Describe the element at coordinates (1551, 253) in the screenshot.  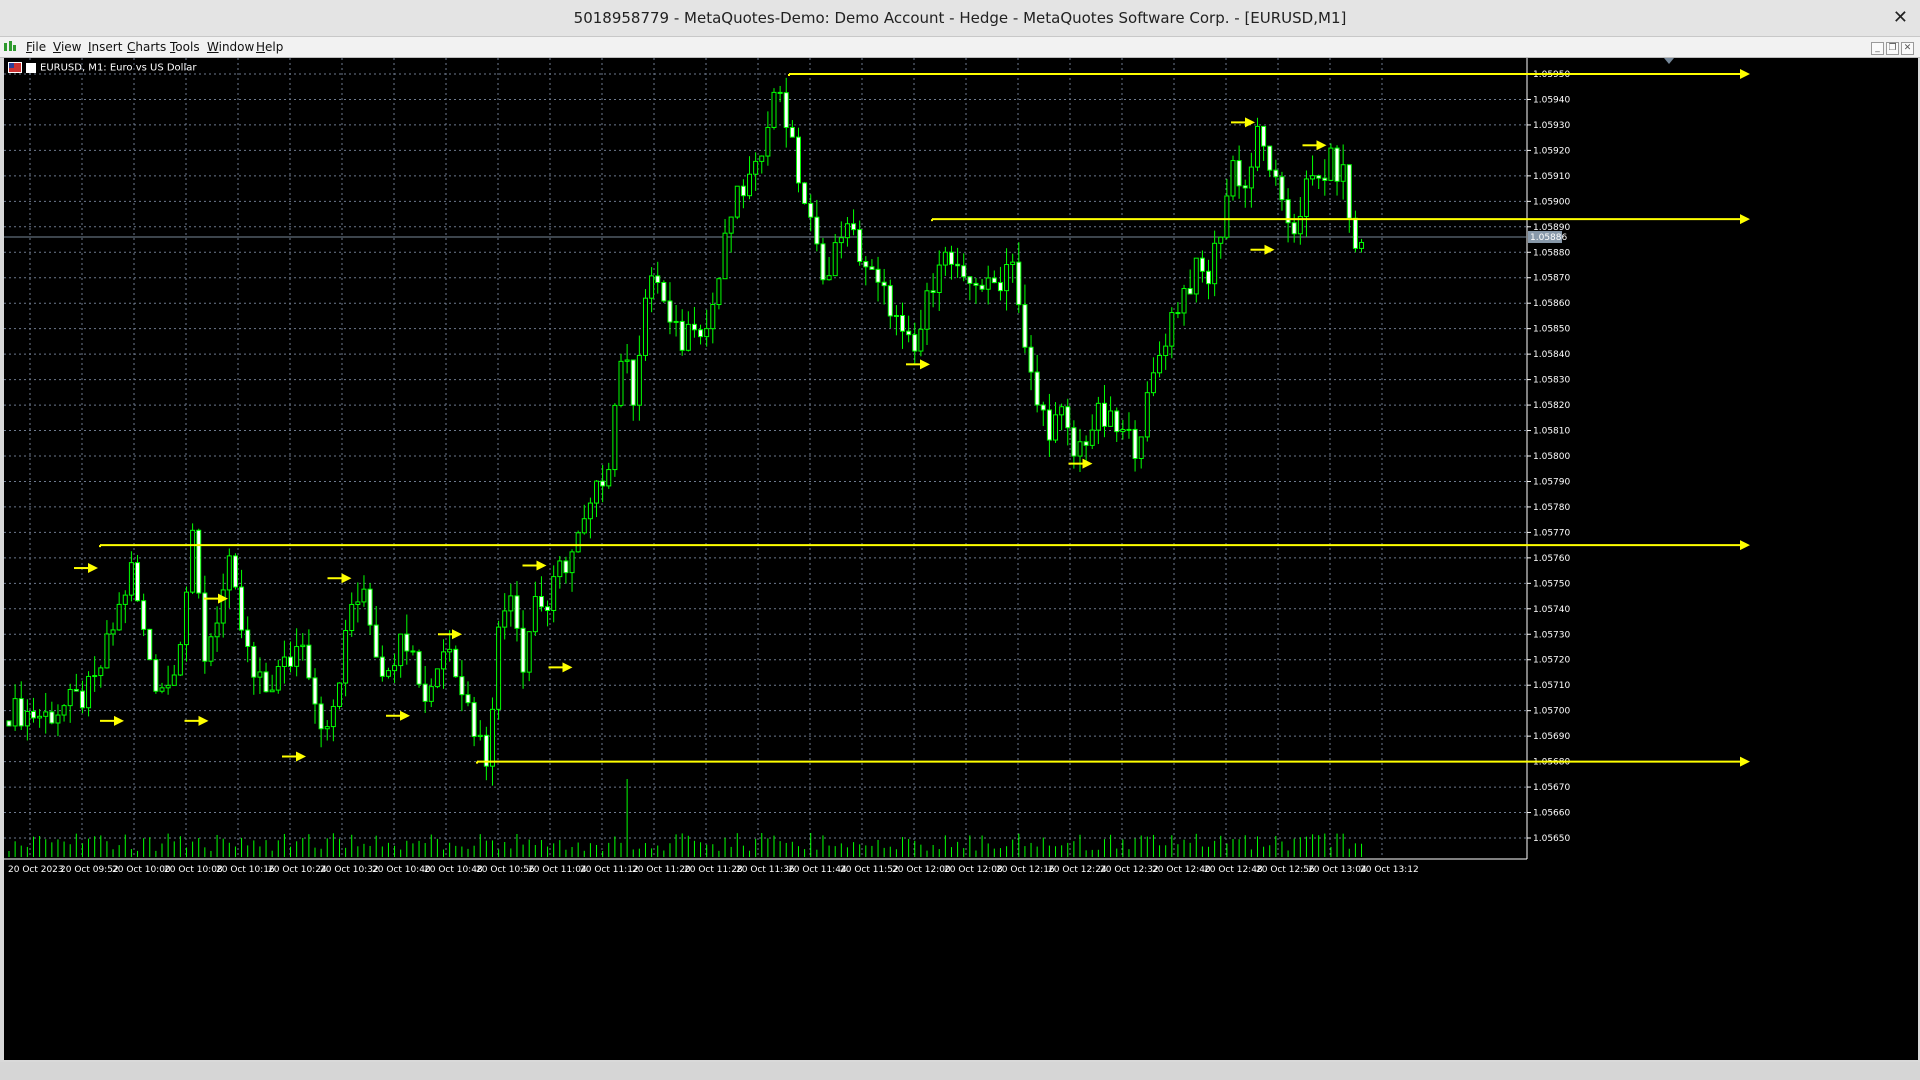
I see `price-tick-label: 1.05880` at that location.